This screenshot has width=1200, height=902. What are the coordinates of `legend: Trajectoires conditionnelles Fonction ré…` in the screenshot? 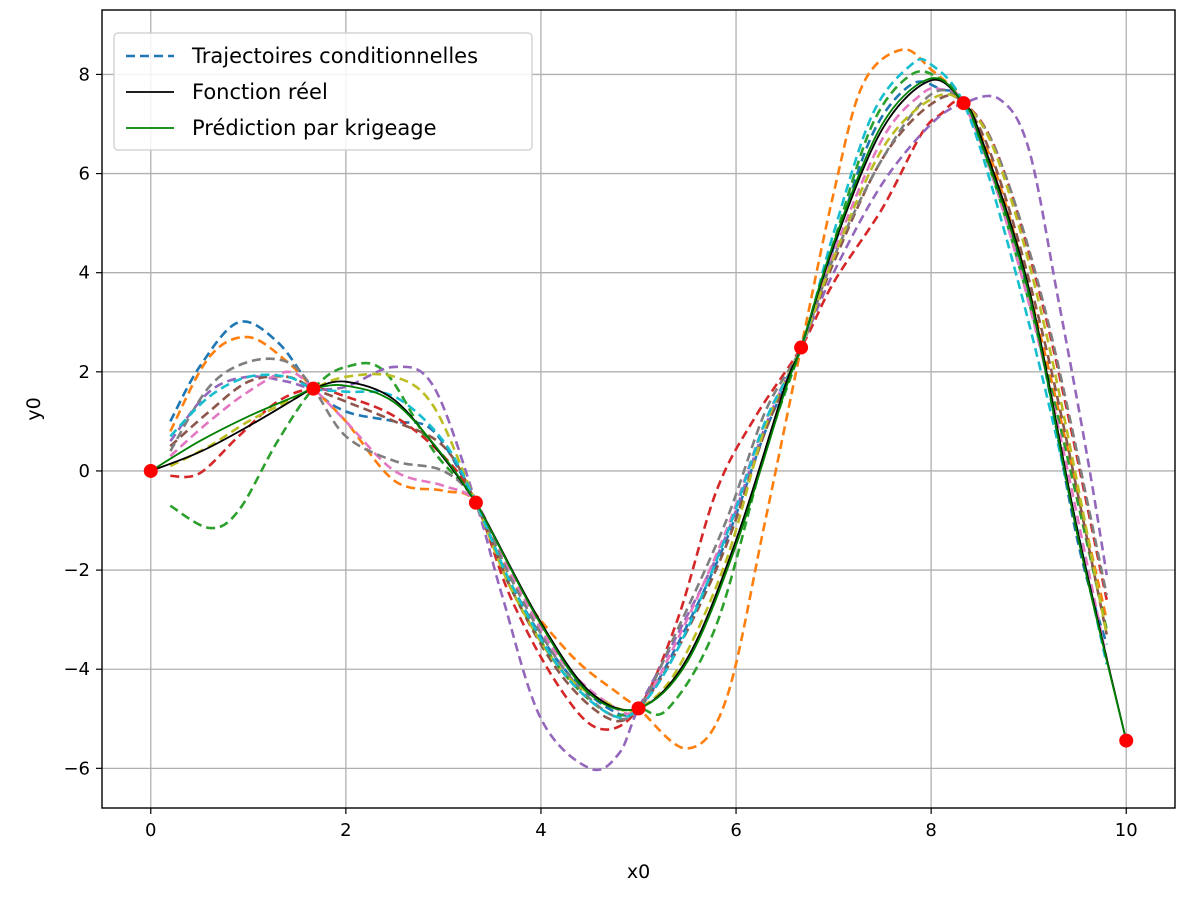 It's located at (323, 91).